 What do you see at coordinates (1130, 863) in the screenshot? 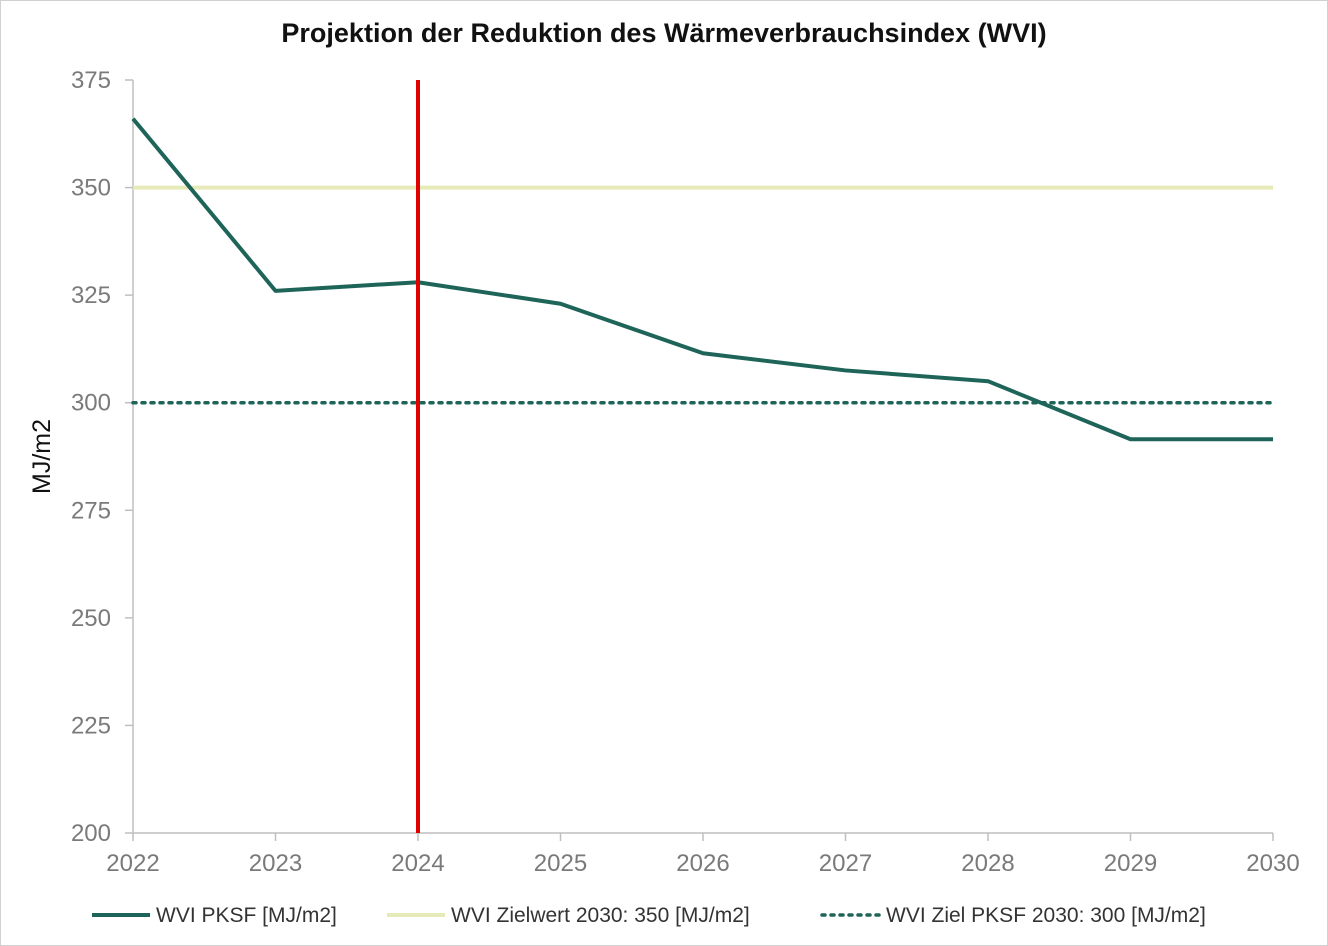
I see `x-tick-label: 2029` at bounding box center [1130, 863].